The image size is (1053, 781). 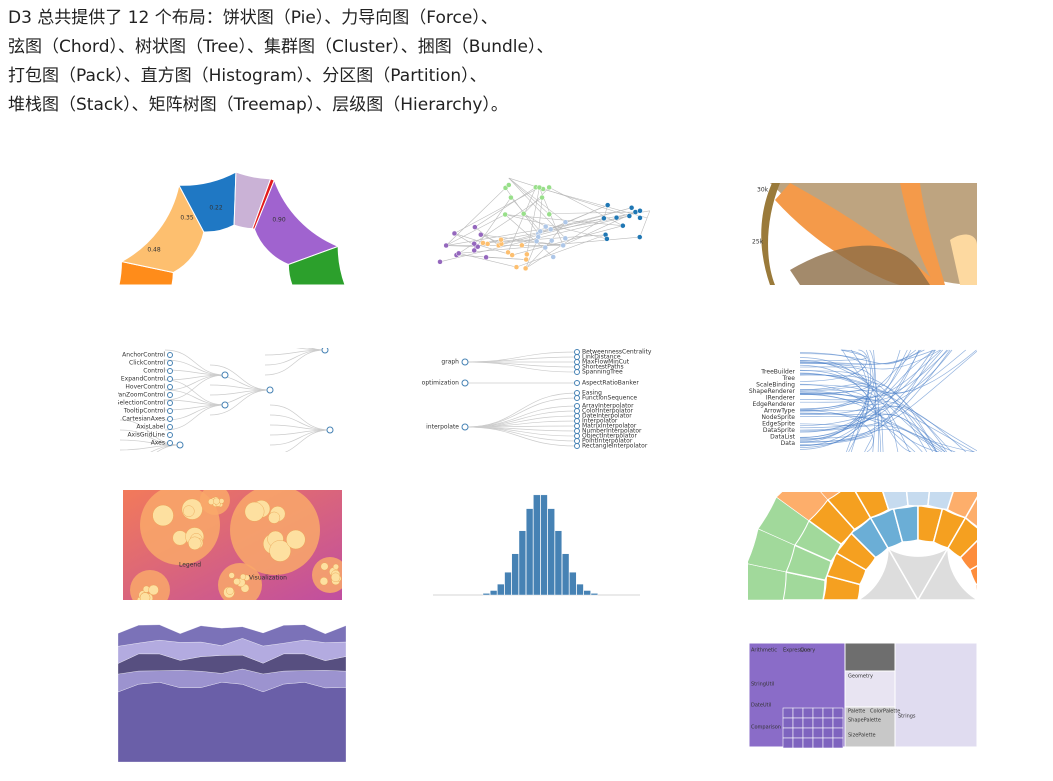 What do you see at coordinates (253, 18) in the screenshot?
I see `intro-line: D3 总共提供了 12 个布局：饼状图（Pie）、力导向图（Force）、` at bounding box center [253, 18].